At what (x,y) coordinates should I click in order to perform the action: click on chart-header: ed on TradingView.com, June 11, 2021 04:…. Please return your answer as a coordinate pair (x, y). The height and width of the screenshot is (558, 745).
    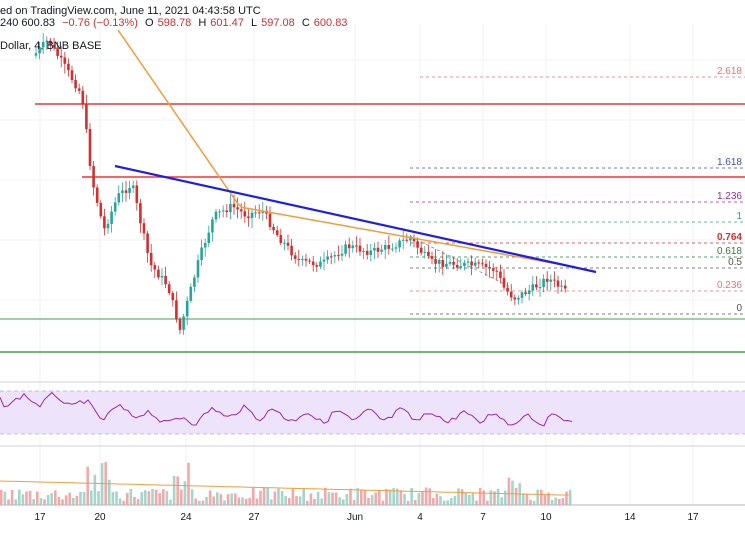
    Looking at the image, I should click on (372, 12).